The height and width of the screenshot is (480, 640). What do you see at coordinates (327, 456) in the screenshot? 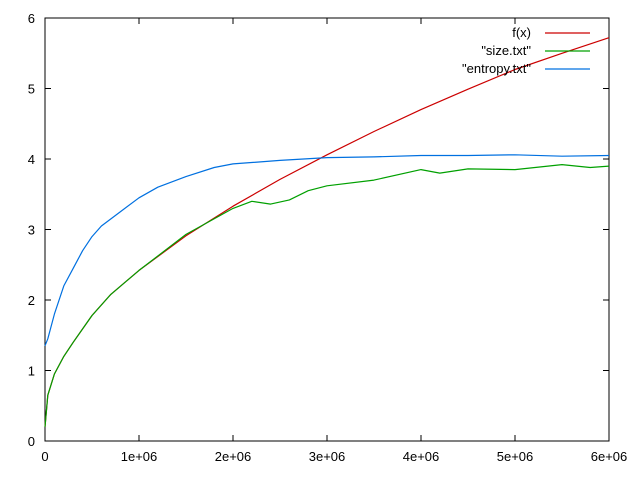
I see `x-tick-label: 3e+06` at bounding box center [327, 456].